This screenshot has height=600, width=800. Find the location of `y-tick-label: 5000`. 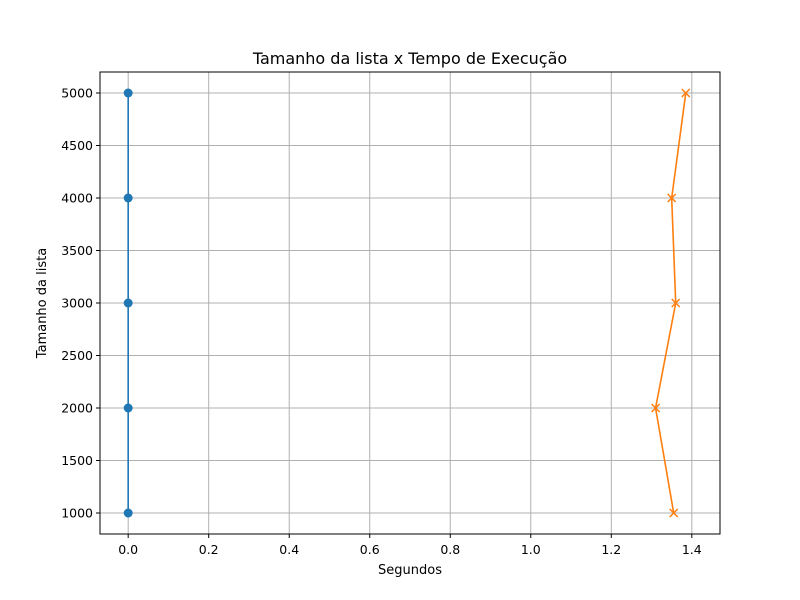

y-tick-label: 5000 is located at coordinates (77, 93).